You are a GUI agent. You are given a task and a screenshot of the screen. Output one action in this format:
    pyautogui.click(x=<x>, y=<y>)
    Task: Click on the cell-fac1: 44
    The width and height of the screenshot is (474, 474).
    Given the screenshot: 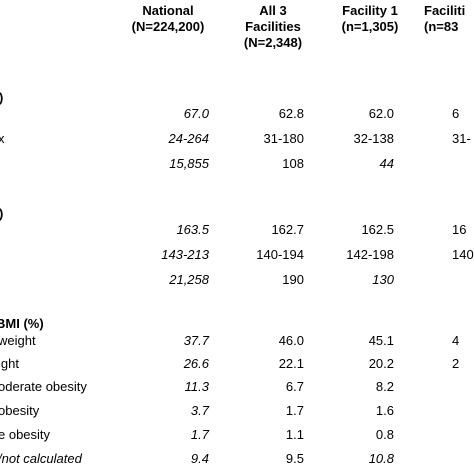 What is the action you would take?
    pyautogui.click(x=386, y=163)
    